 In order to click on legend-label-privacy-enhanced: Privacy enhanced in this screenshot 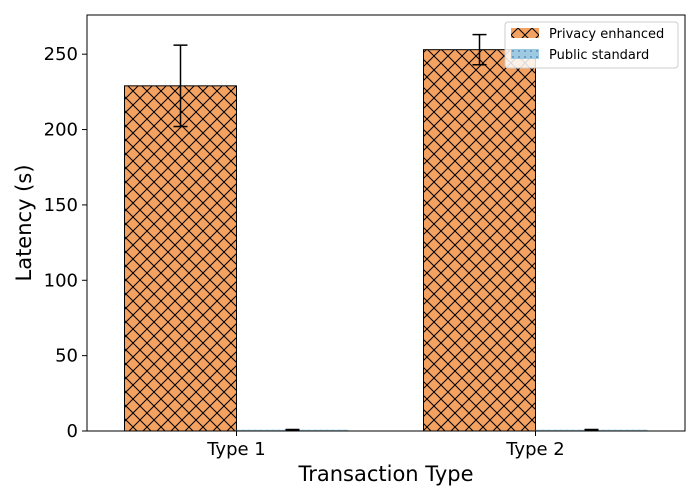, I will do `click(606, 34)`.